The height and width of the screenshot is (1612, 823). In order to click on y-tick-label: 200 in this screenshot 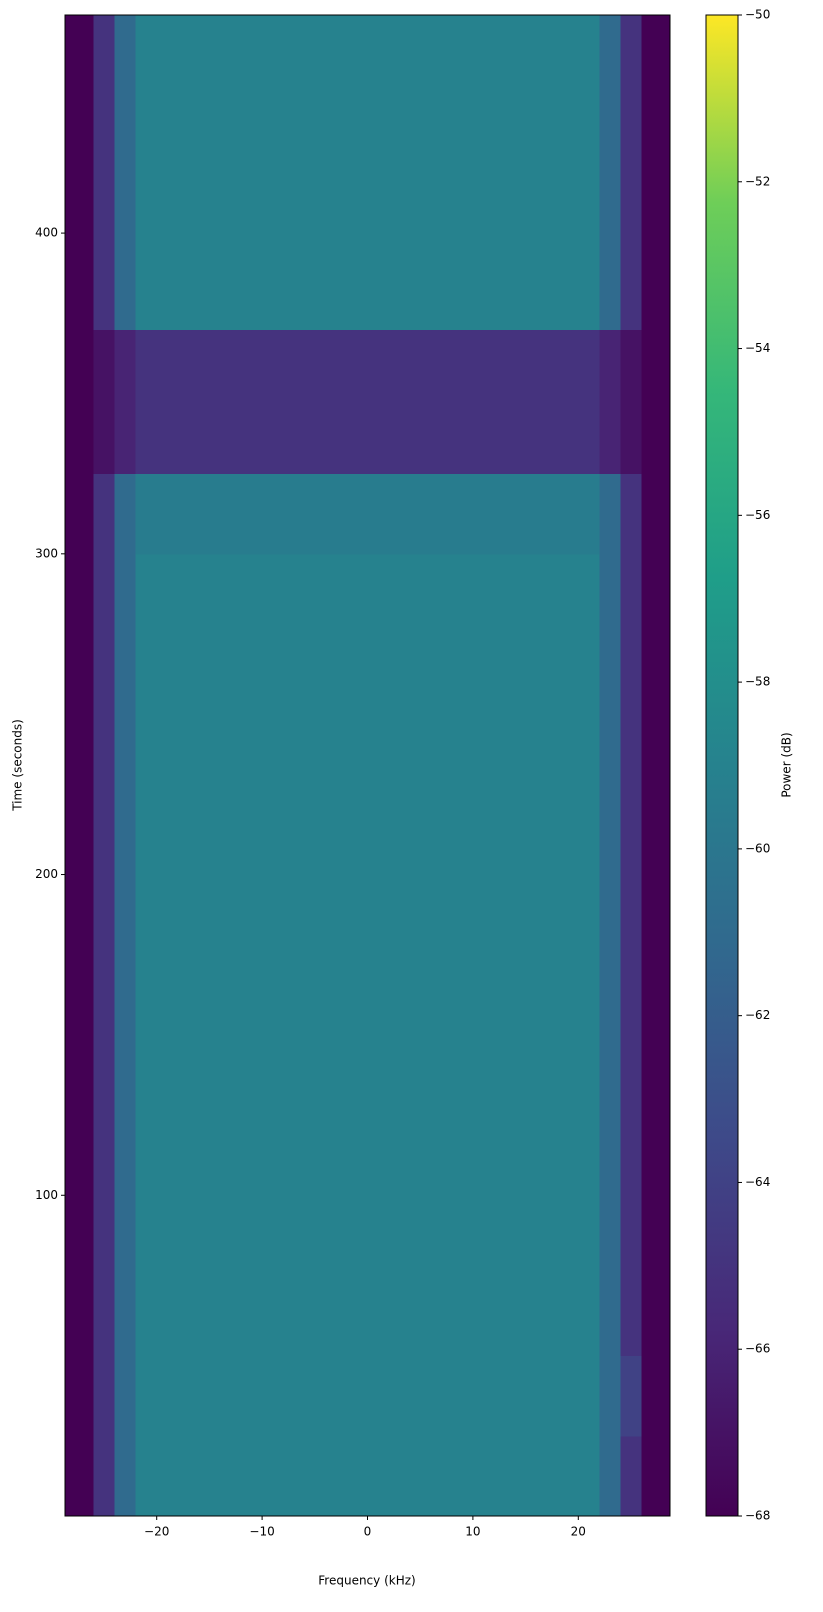, I will do `click(46, 874)`.